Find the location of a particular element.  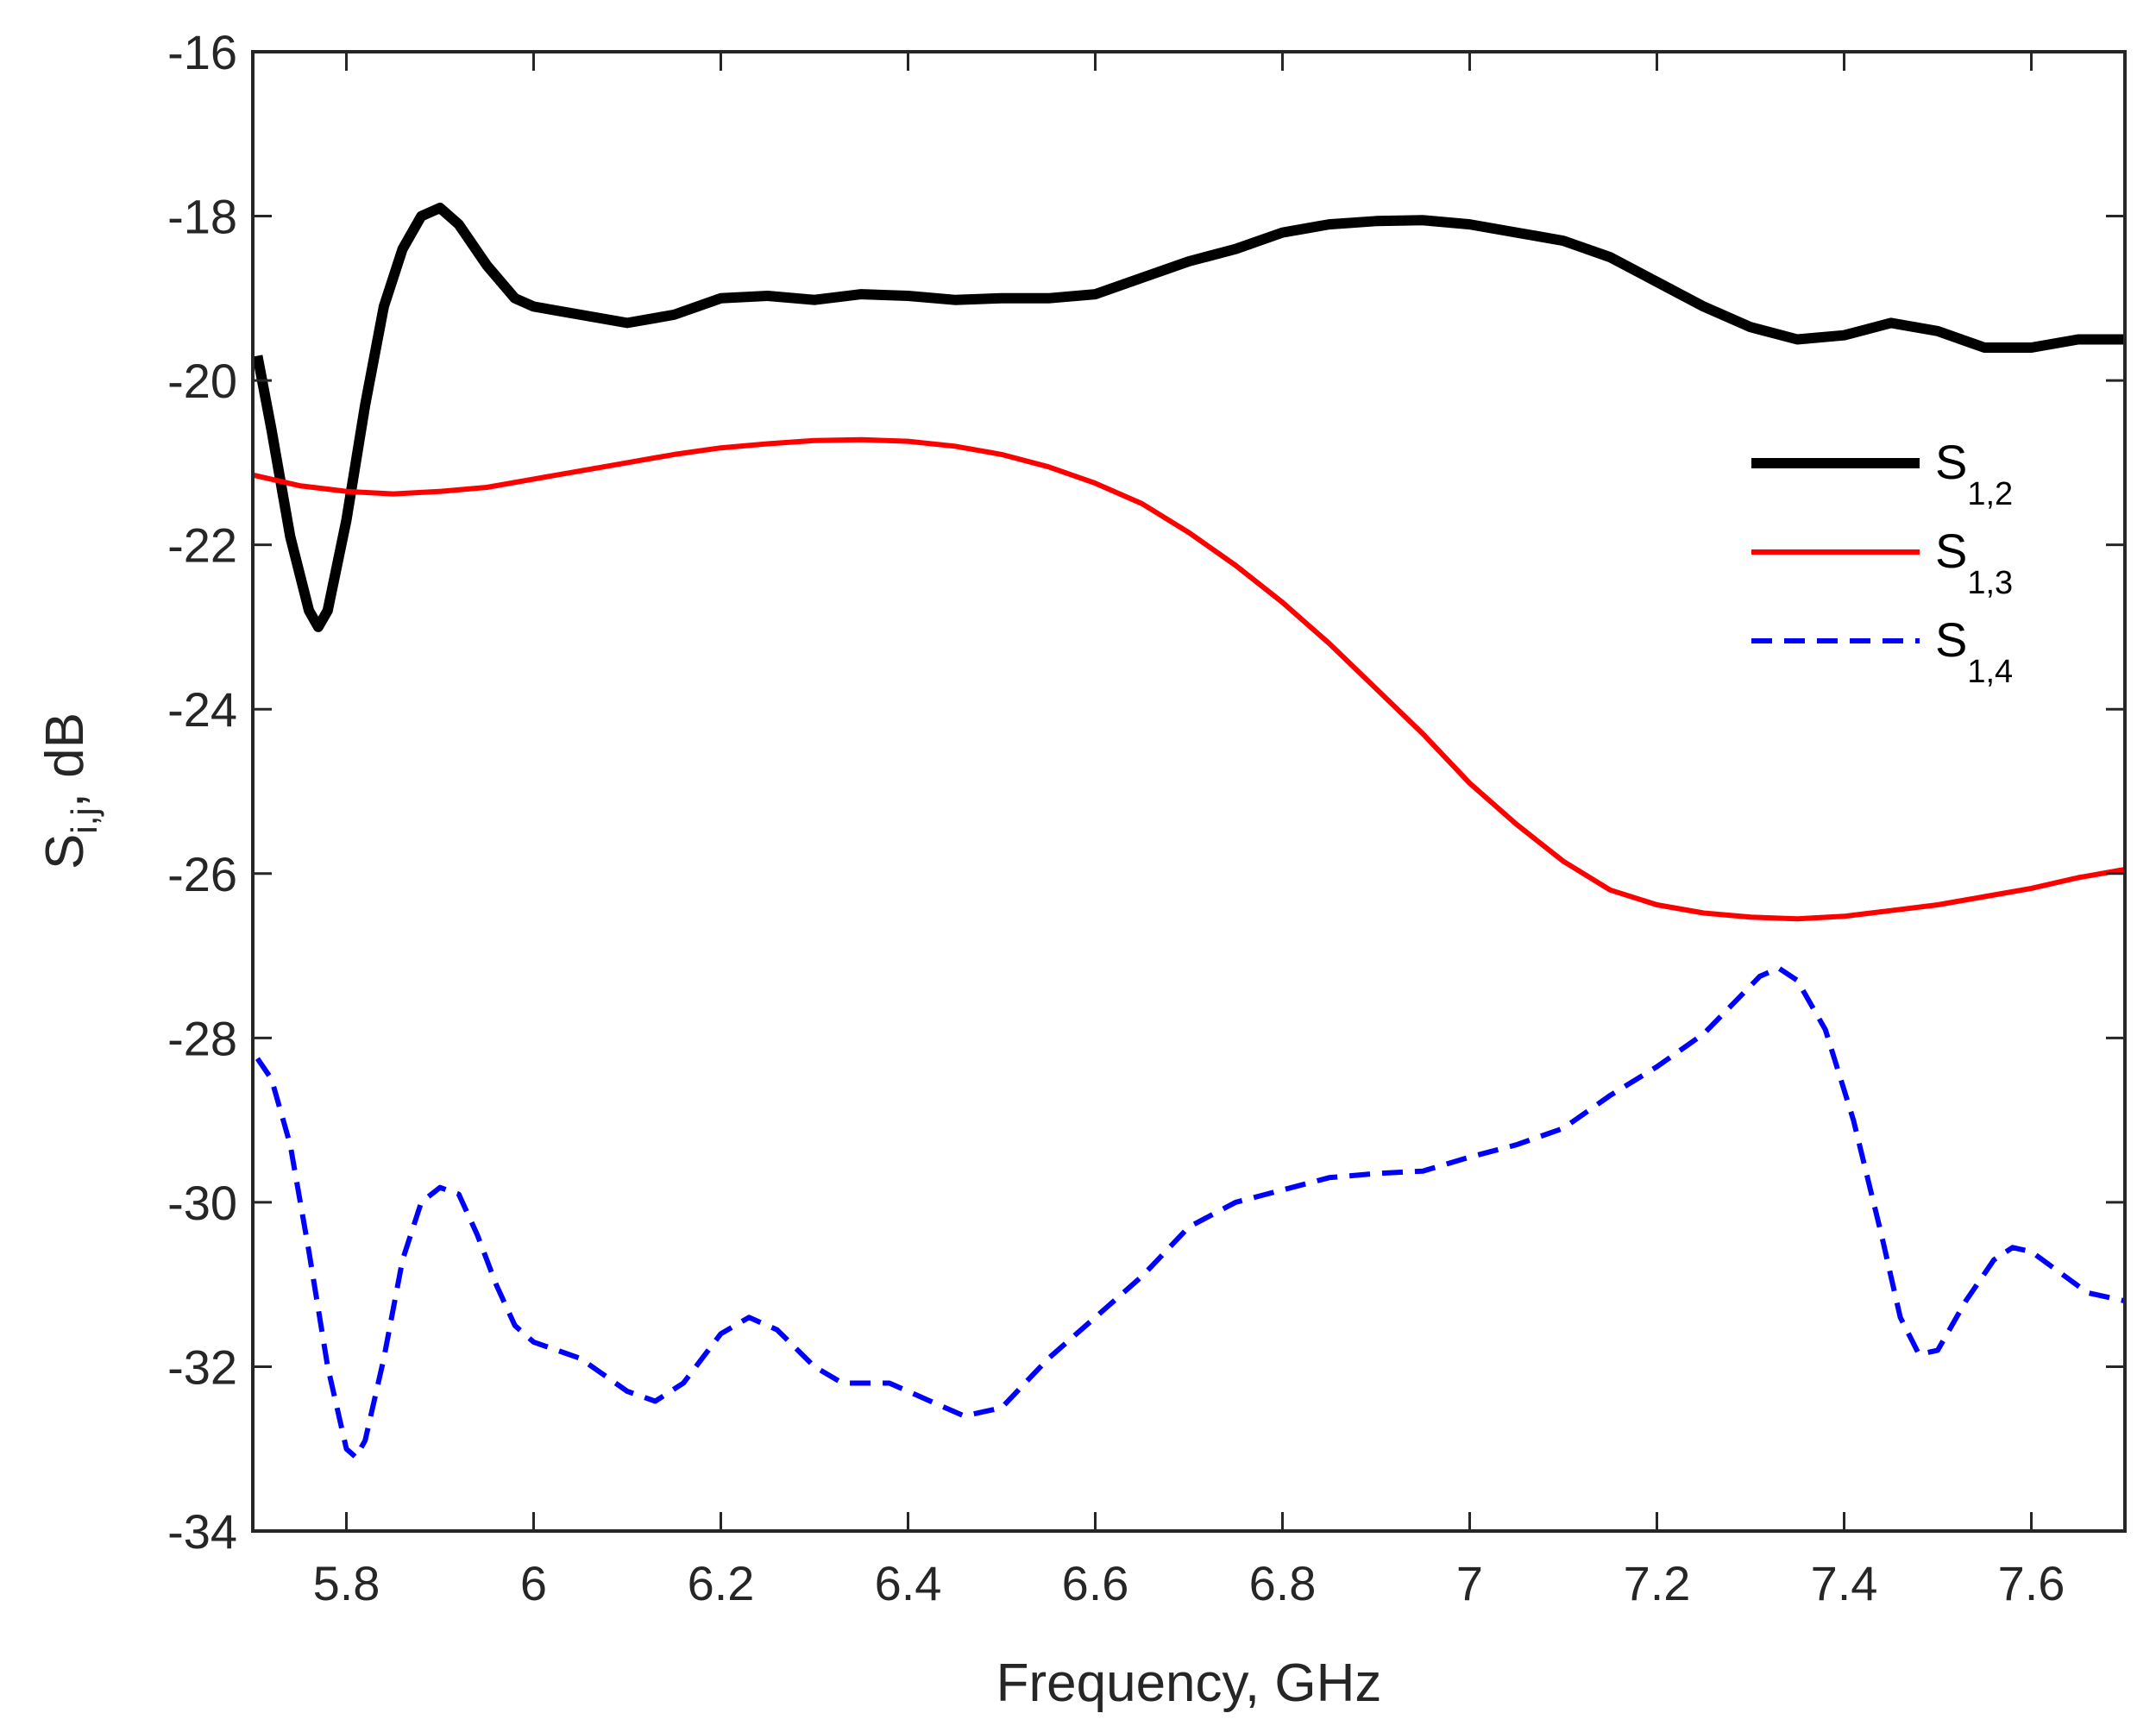

y-tick-label: -30 is located at coordinates (202, 1203).